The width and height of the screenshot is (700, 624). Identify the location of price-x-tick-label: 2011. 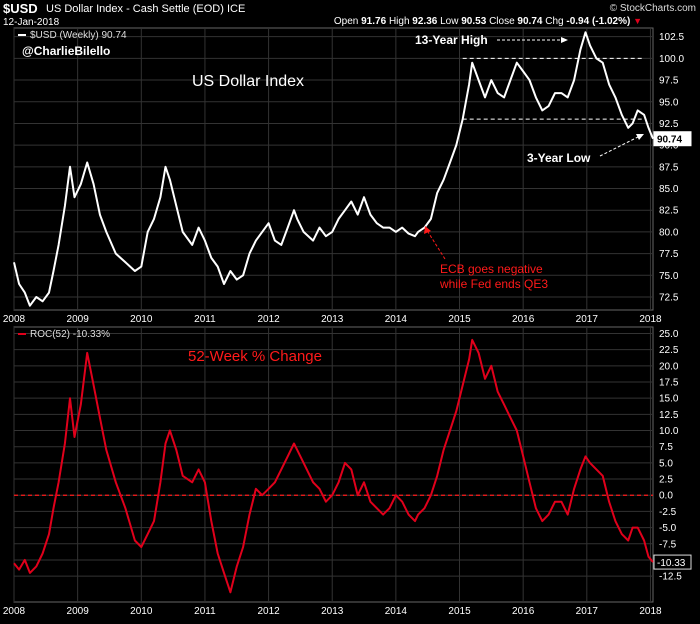
(205, 319).